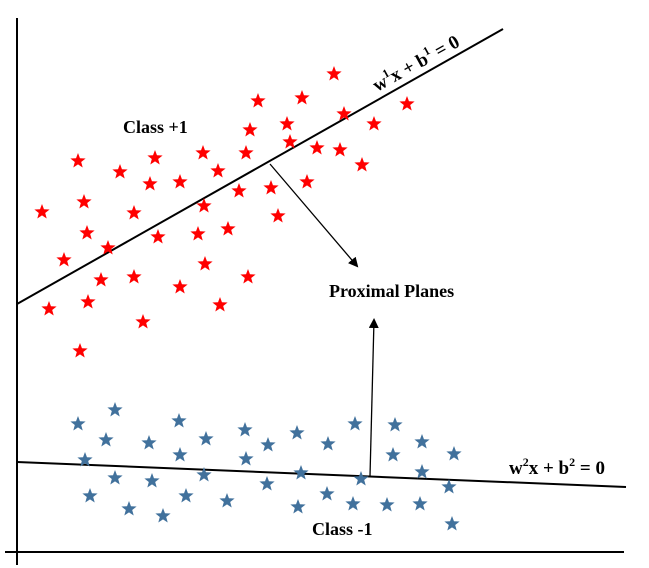  Describe the element at coordinates (416, 63) in the screenshot. I see `plane-1-equation: w1x + b1 = 0` at that location.